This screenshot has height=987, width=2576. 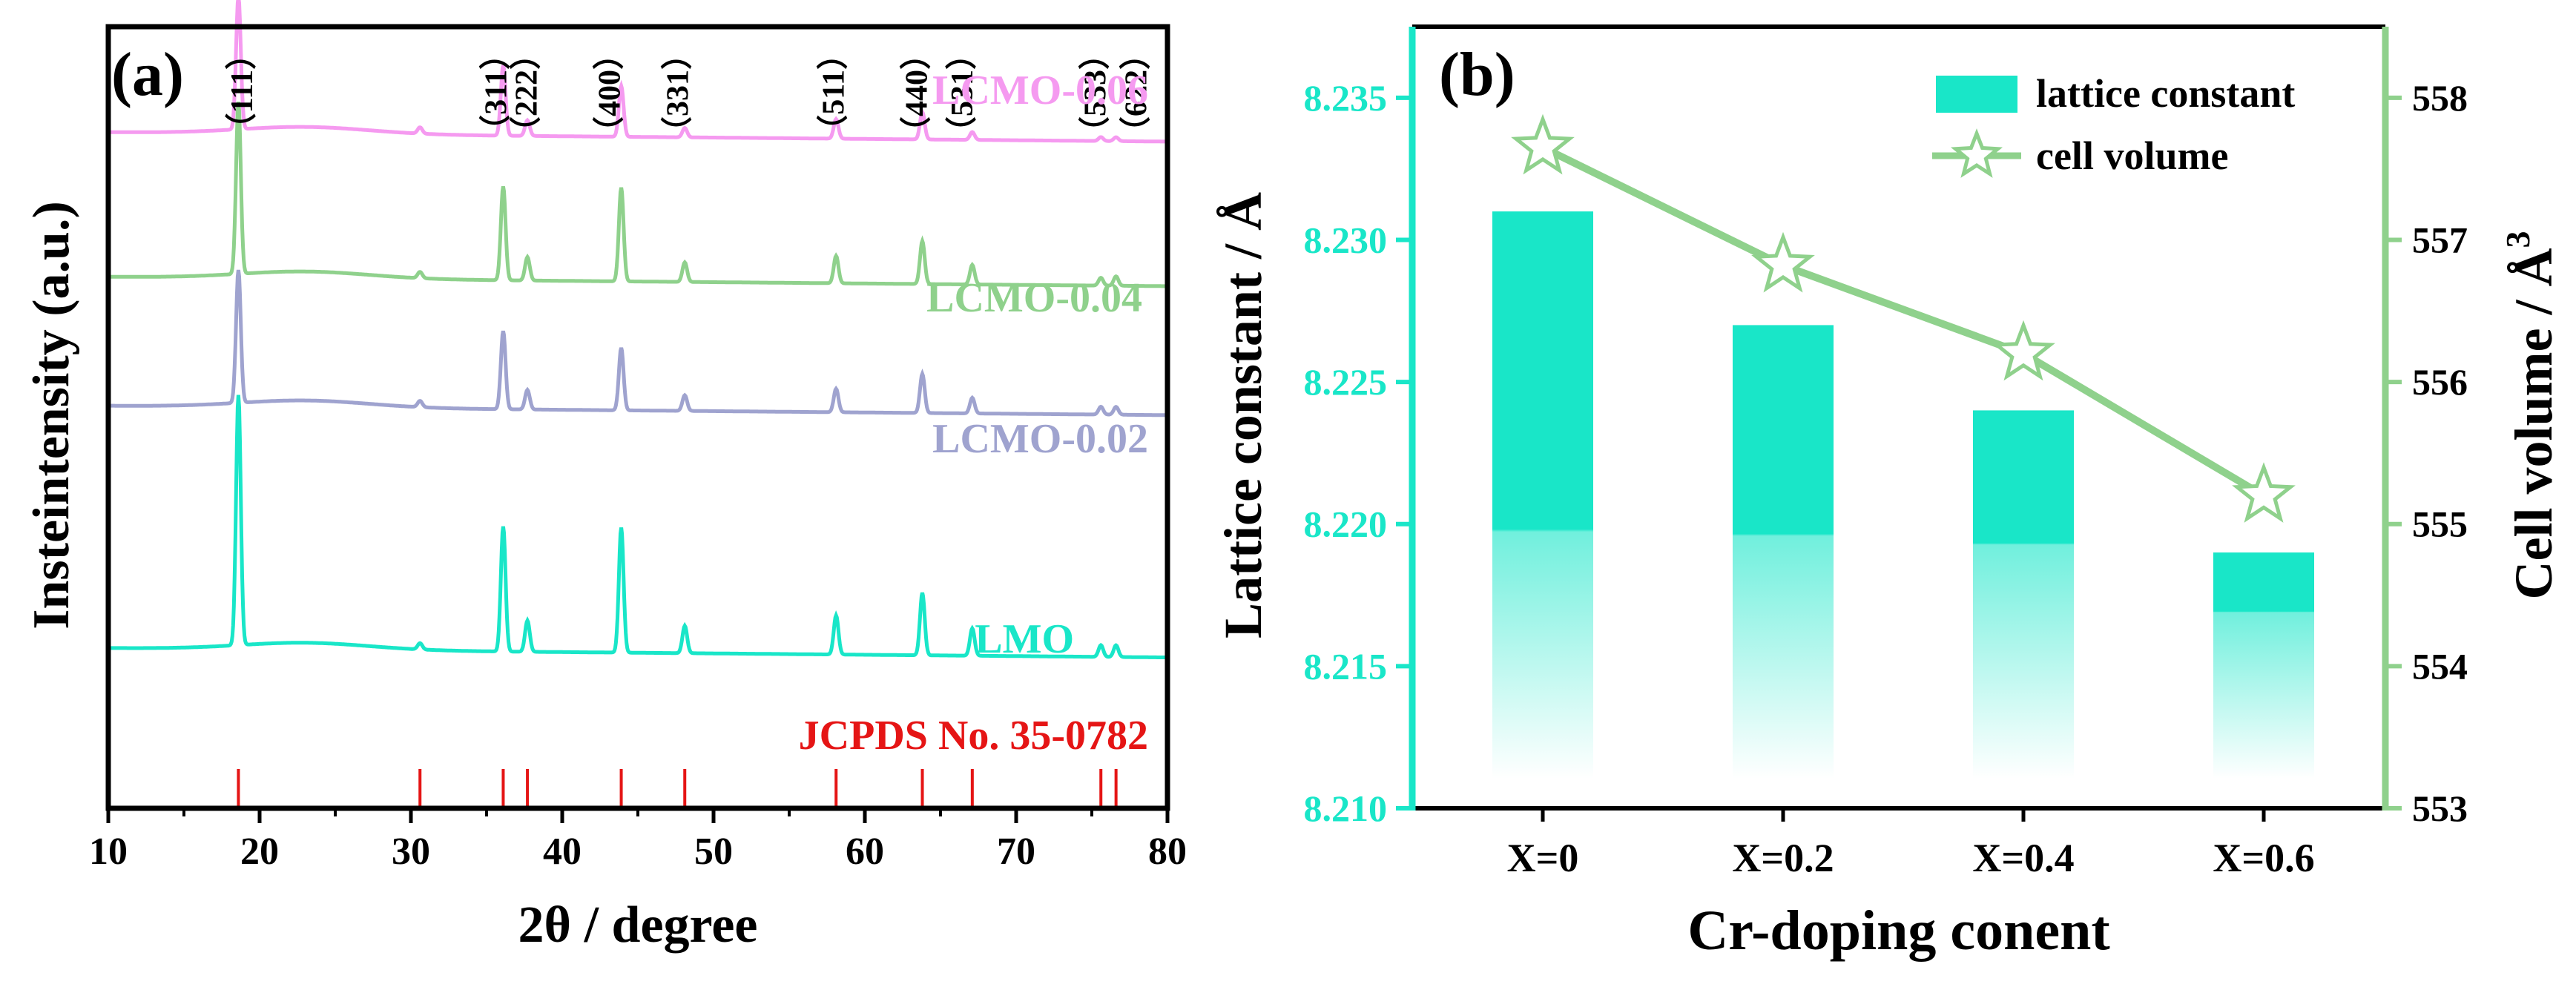 I want to click on peak-label: （511）, so click(x=833, y=92).